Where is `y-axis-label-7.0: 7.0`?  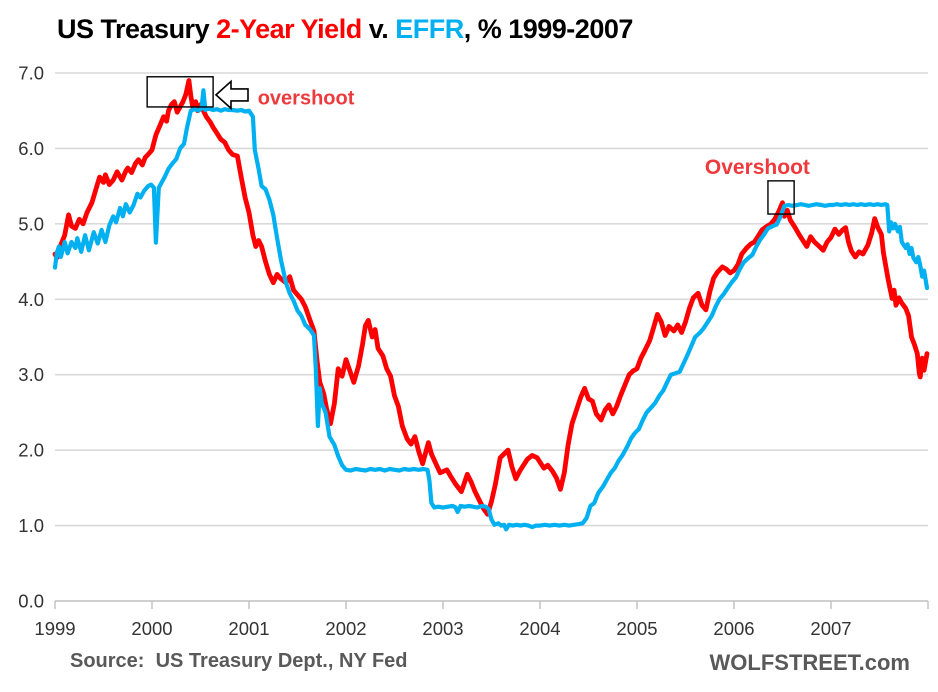
y-axis-label-7.0: 7.0 is located at coordinates (31, 73).